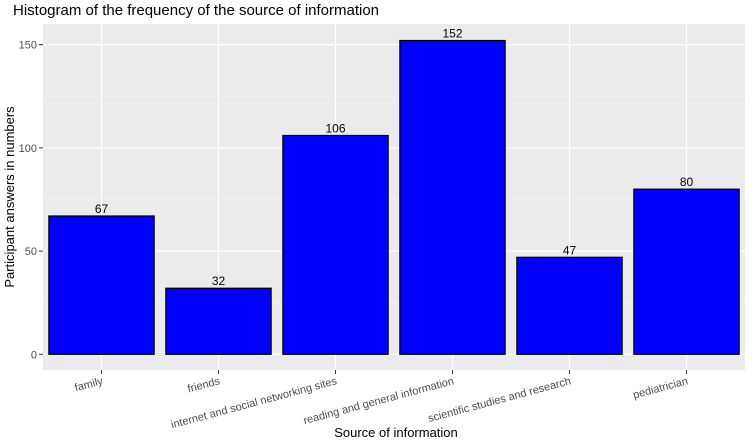 The image size is (755, 442). What do you see at coordinates (31, 252) in the screenshot?
I see `y-tick-label: 50` at bounding box center [31, 252].